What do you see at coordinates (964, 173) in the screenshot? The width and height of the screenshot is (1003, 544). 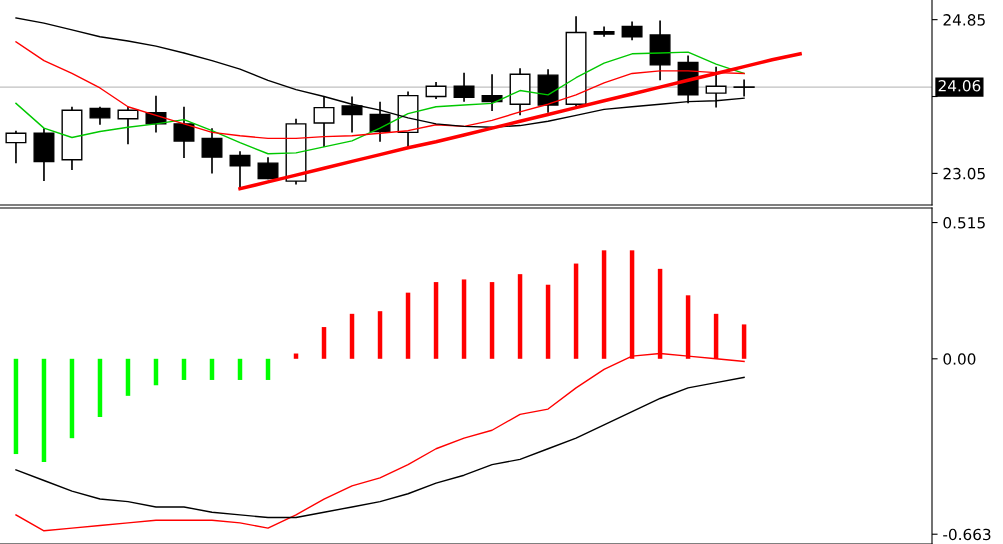 I see `y-tick-label: 23.05` at bounding box center [964, 173].